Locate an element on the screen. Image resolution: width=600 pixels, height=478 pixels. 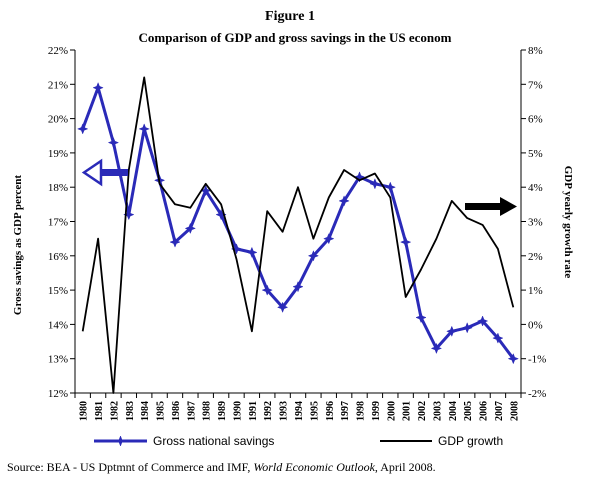
left-axis-ticks: 12% 13% 14% 15% 16% 17% 18% 19% 20% 21% 22% is located at coordinates (61, 222).